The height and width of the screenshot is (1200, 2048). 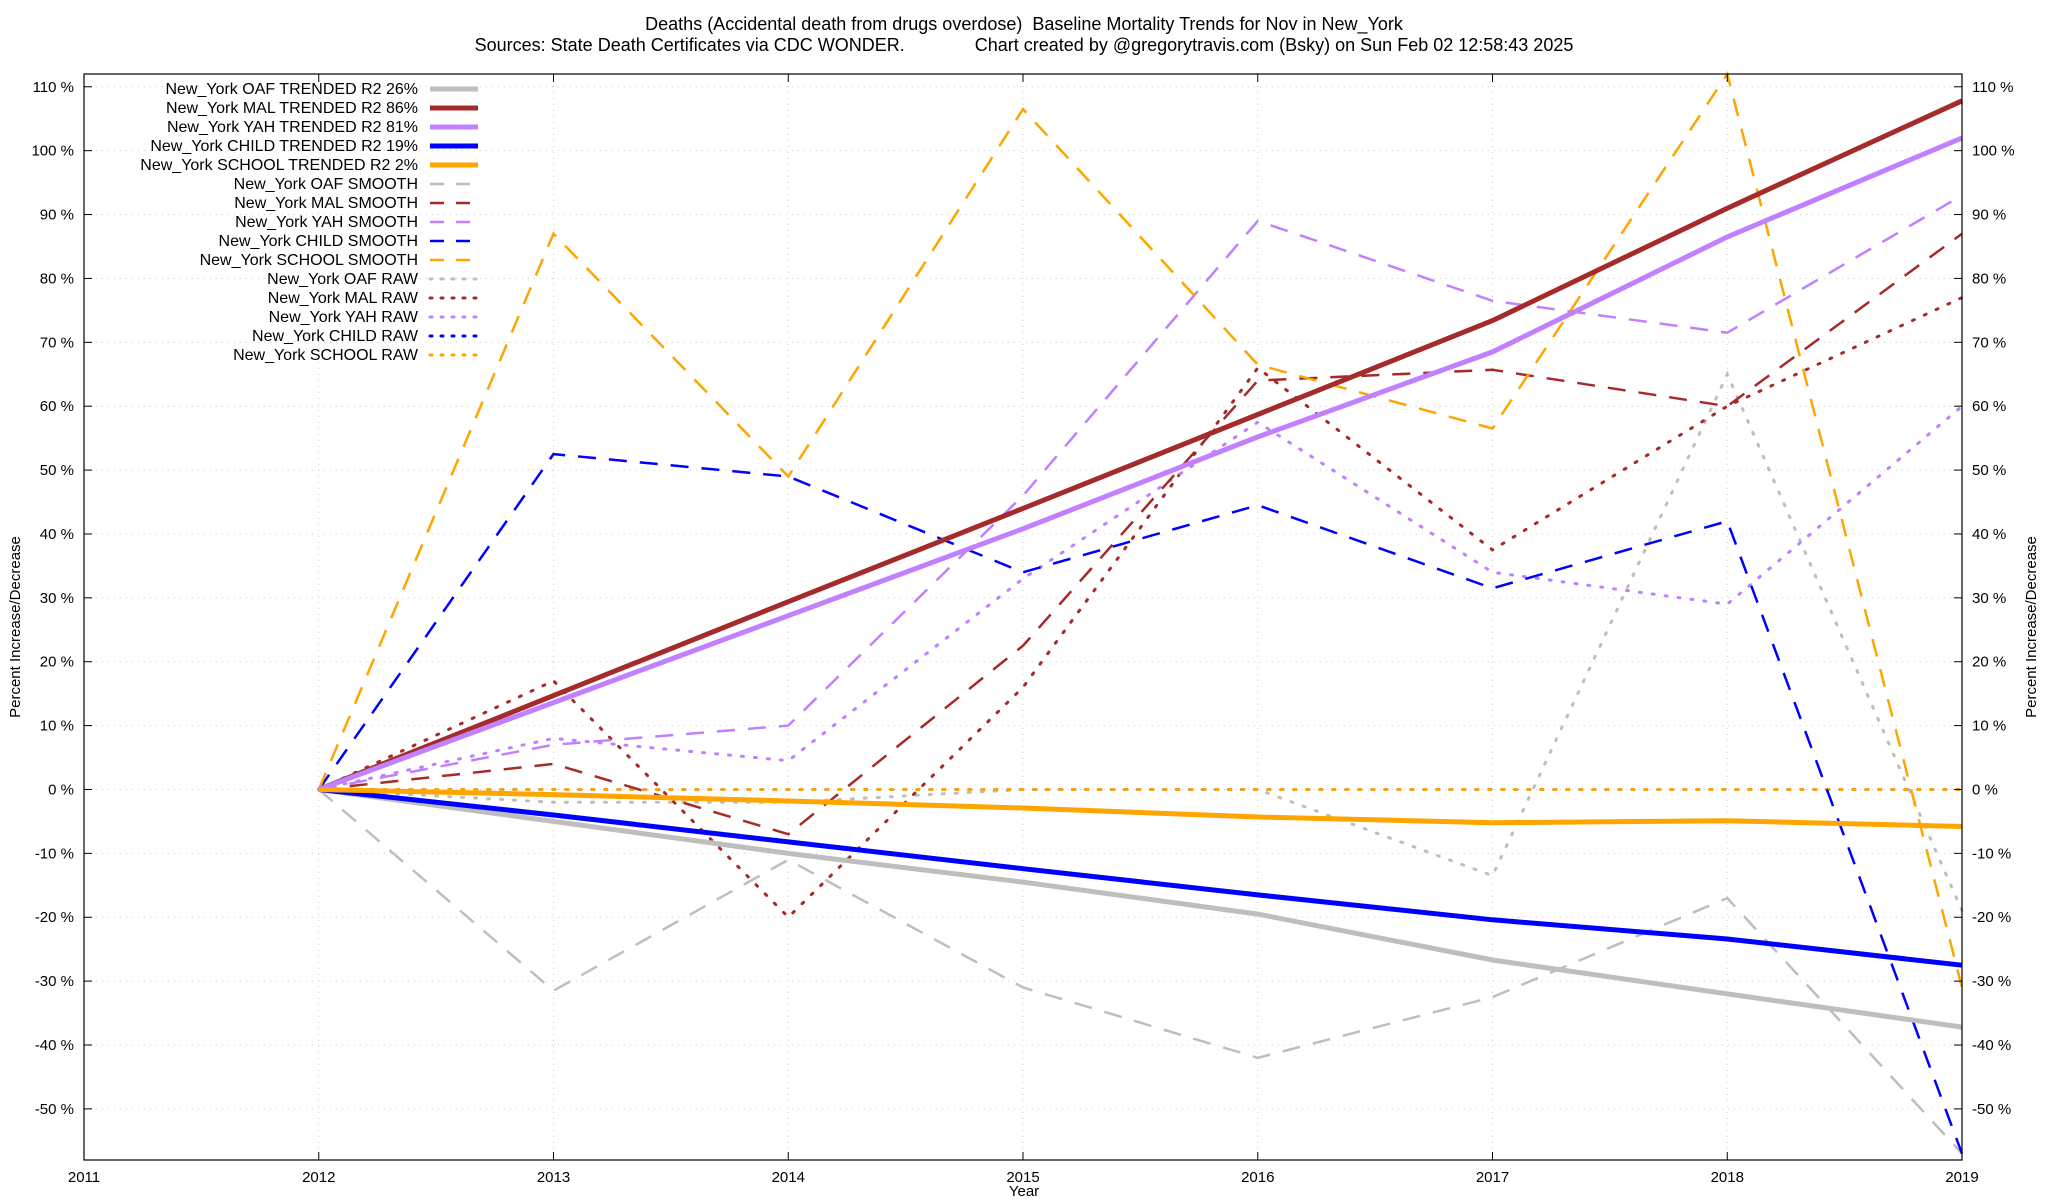 I want to click on y2-tick-label: -30 %, so click(x=1991, y=981).